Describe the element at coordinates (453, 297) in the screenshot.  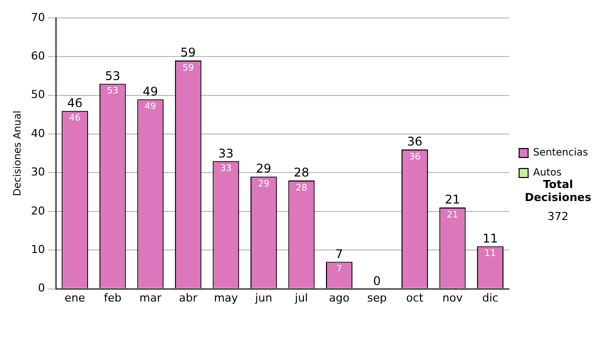
I see `x-tick-label: nov` at that location.